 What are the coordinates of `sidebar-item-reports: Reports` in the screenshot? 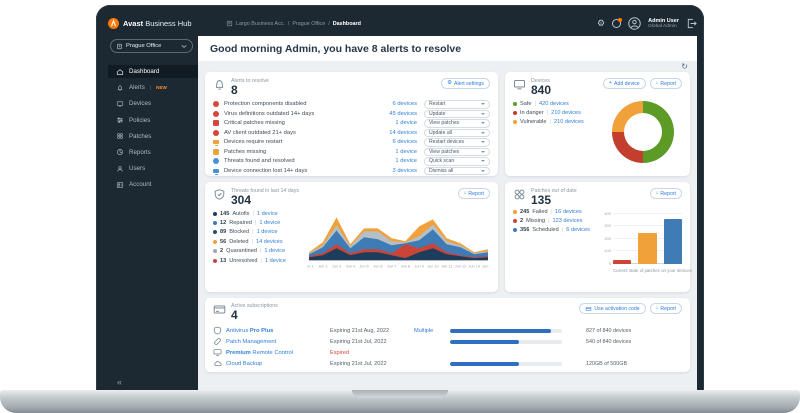 It's located at (153, 152).